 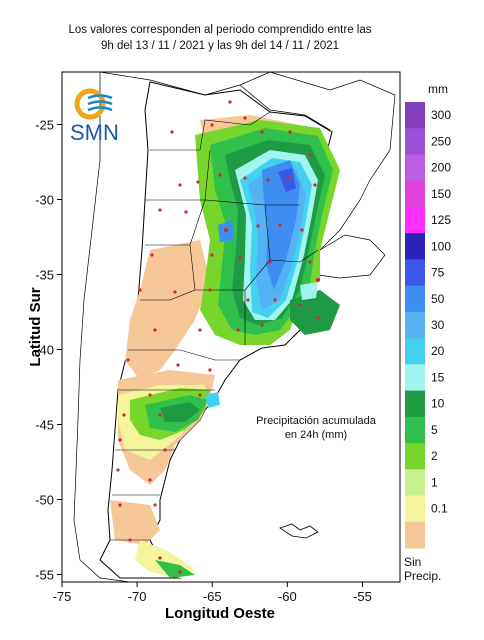 I want to click on logo-text: SMN, so click(x=94, y=132).